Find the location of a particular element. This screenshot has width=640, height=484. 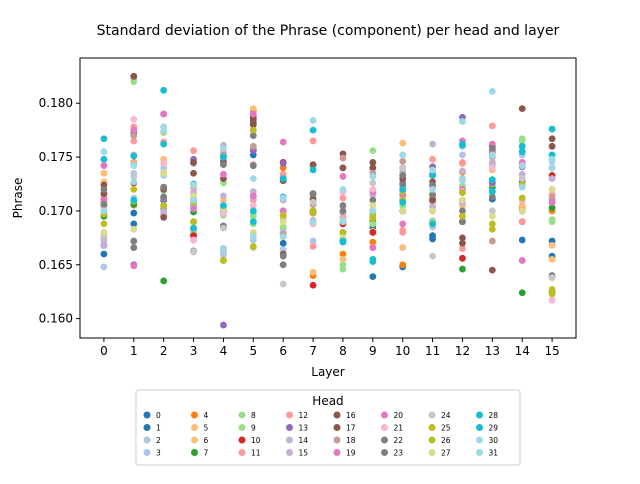

legend-label: 14 is located at coordinates (304, 440).